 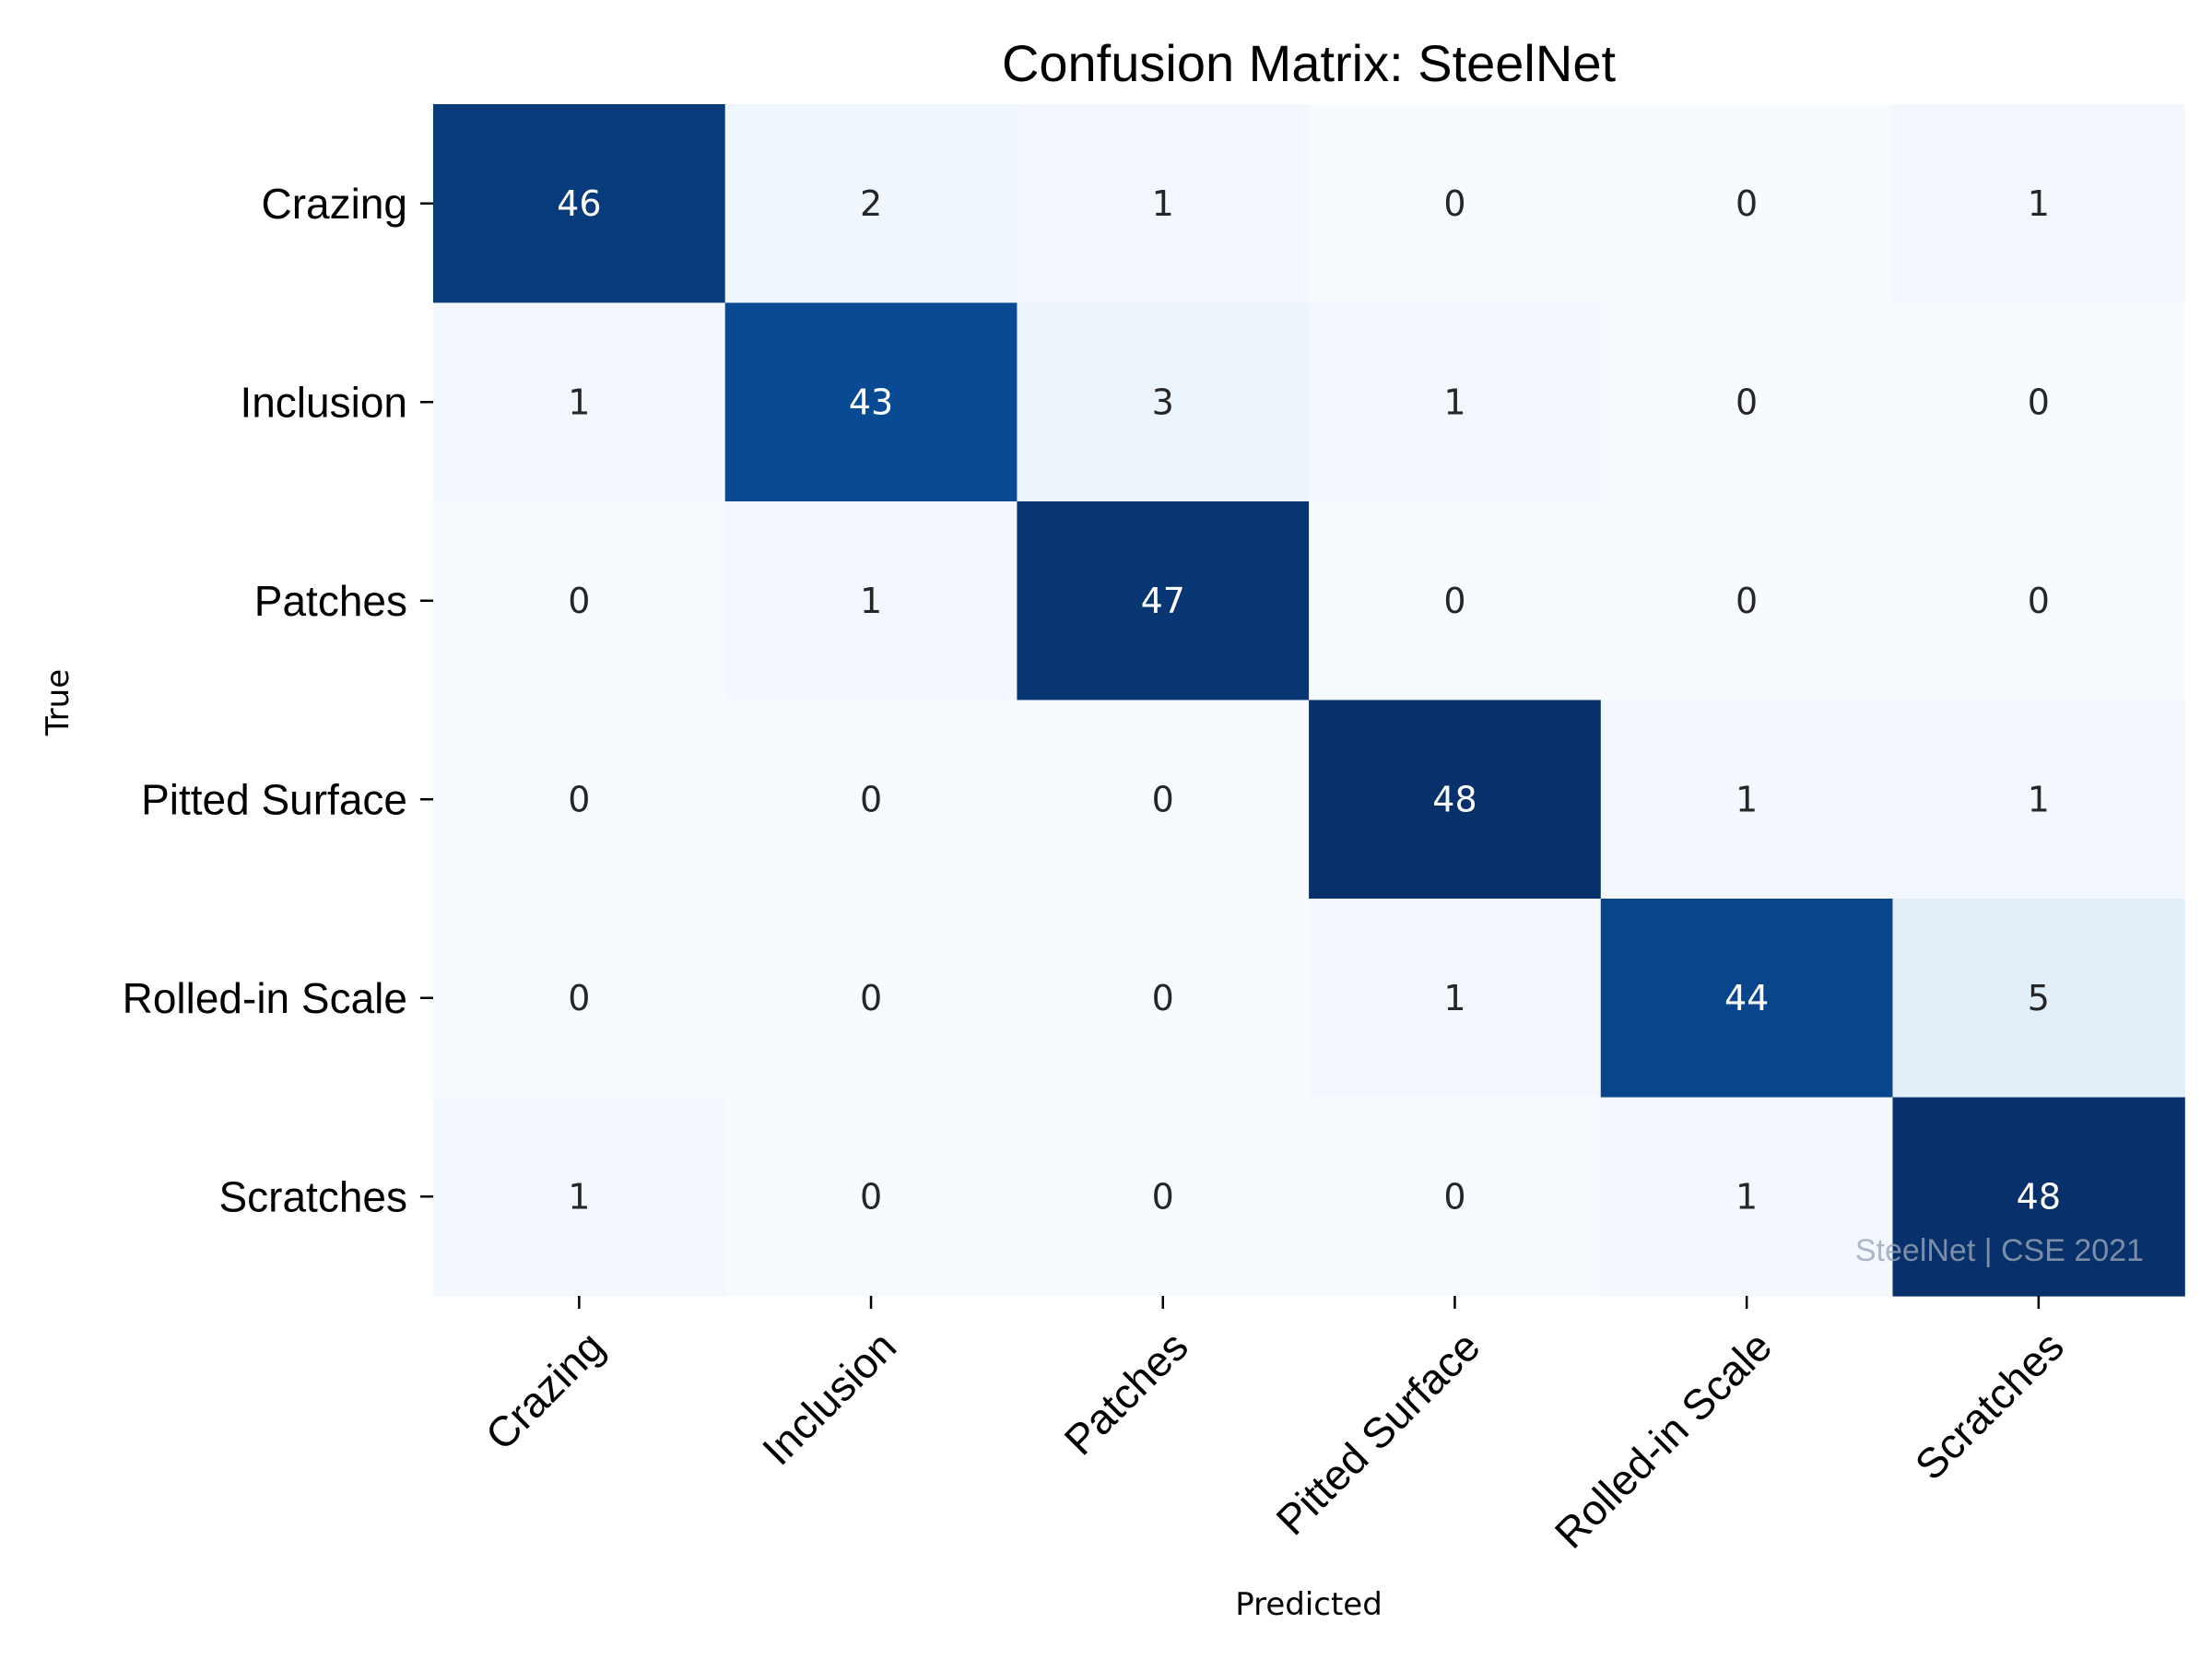 I want to click on x-axis-label: Predicted, so click(x=1308, y=1604).